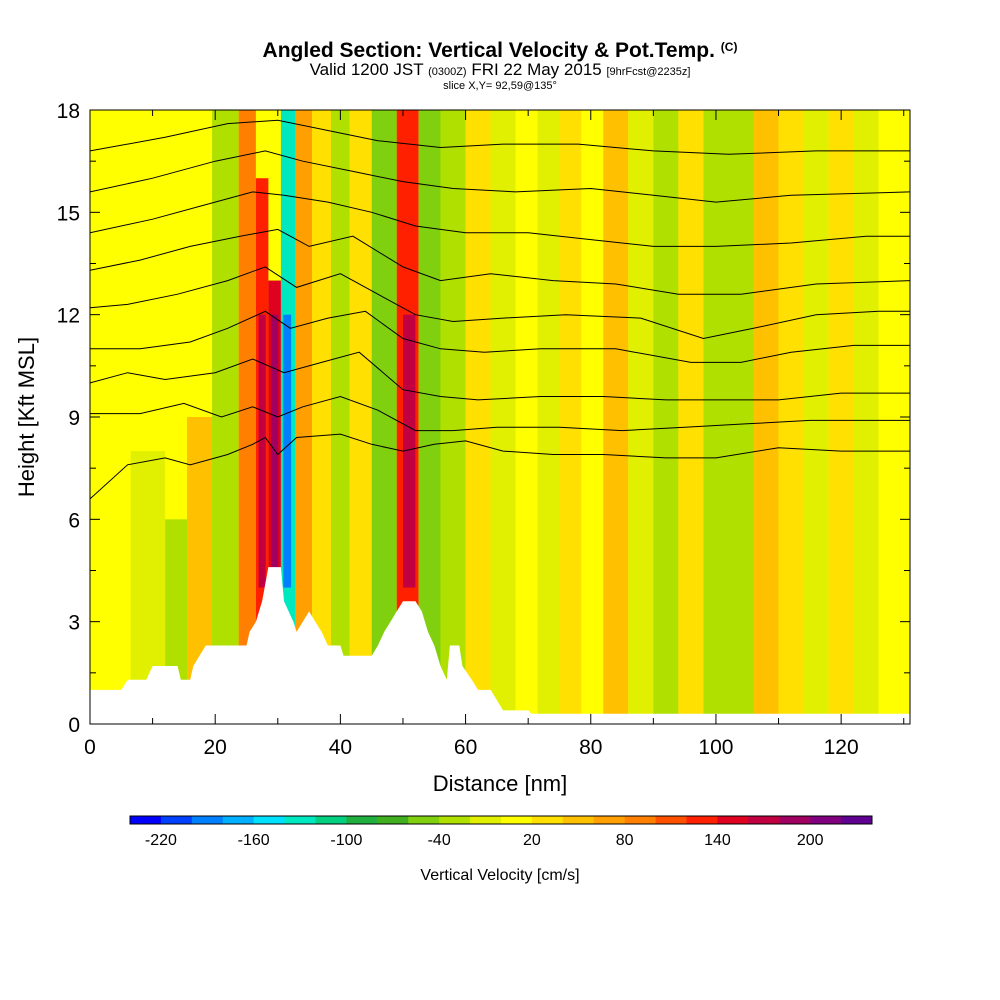 This screenshot has height=1000, width=1000. What do you see at coordinates (447, 72) in the screenshot?
I see `valid-time-utc: (0300Z)` at bounding box center [447, 72].